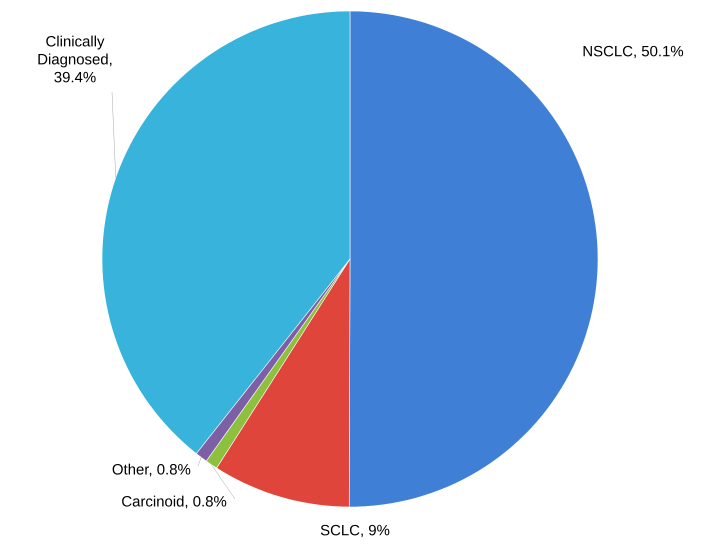 The height and width of the screenshot is (552, 719). Describe the element at coordinates (634, 52) in the screenshot. I see `data-label: NSCLC, 50.1%` at that location.